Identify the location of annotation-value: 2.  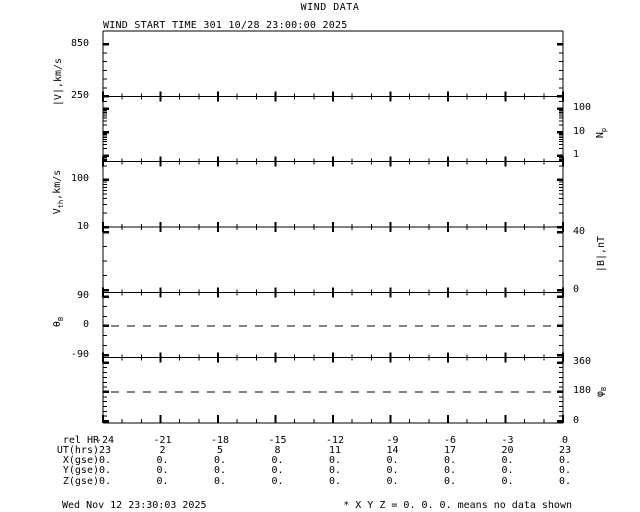
(162, 450).